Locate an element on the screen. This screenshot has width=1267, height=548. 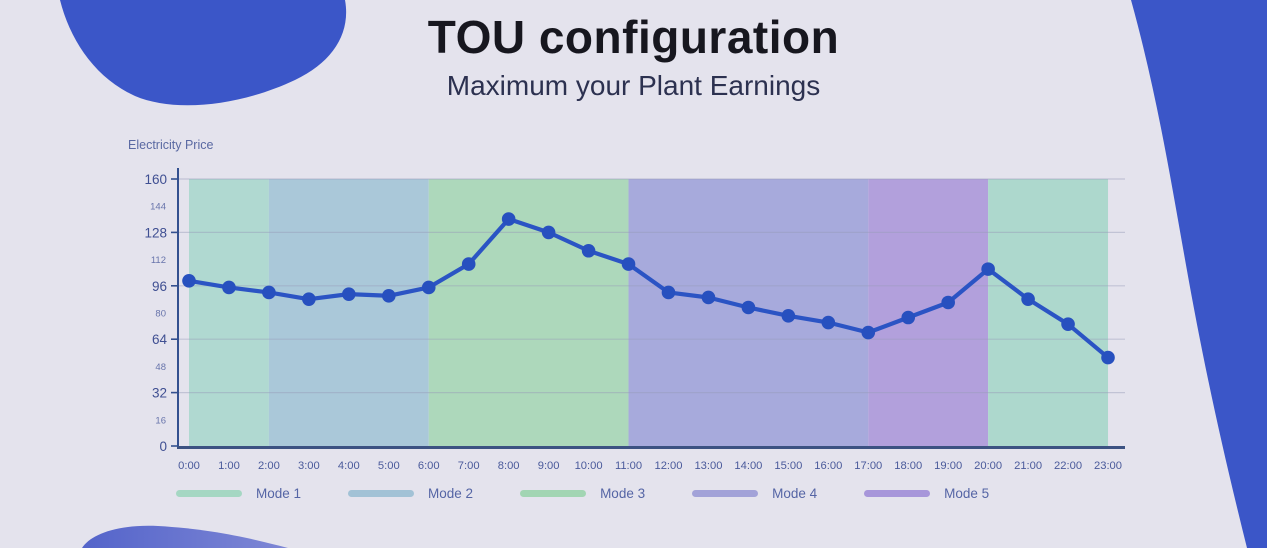
x-label-11:00: 11:00 is located at coordinates (628, 466).